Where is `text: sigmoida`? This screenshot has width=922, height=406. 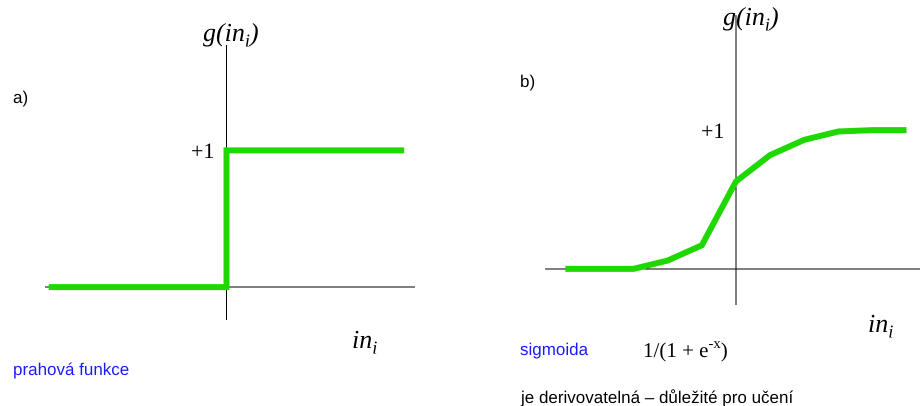
text: sigmoida is located at coordinates (554, 349).